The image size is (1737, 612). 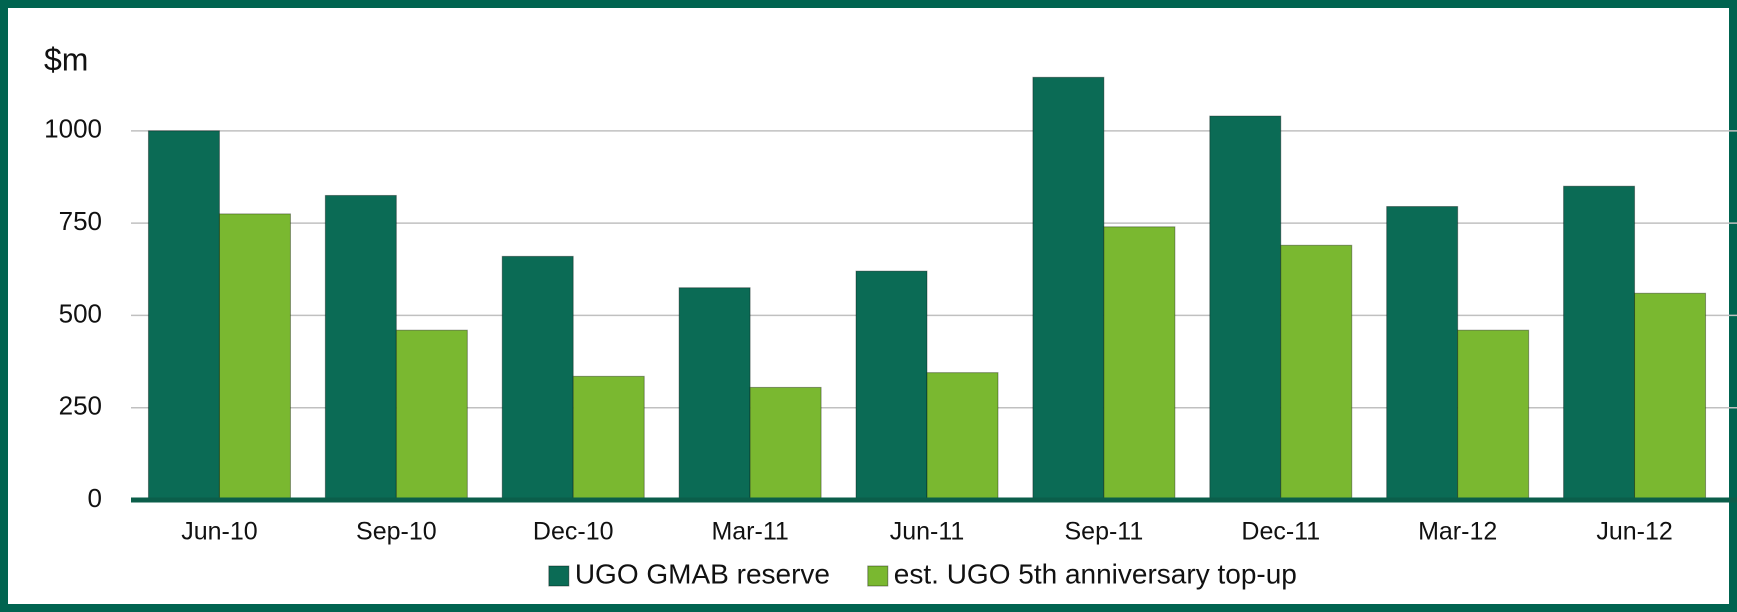 What do you see at coordinates (1095, 573) in the screenshot?
I see `legend-label: est. UGO 5th anniversary top-up` at bounding box center [1095, 573].